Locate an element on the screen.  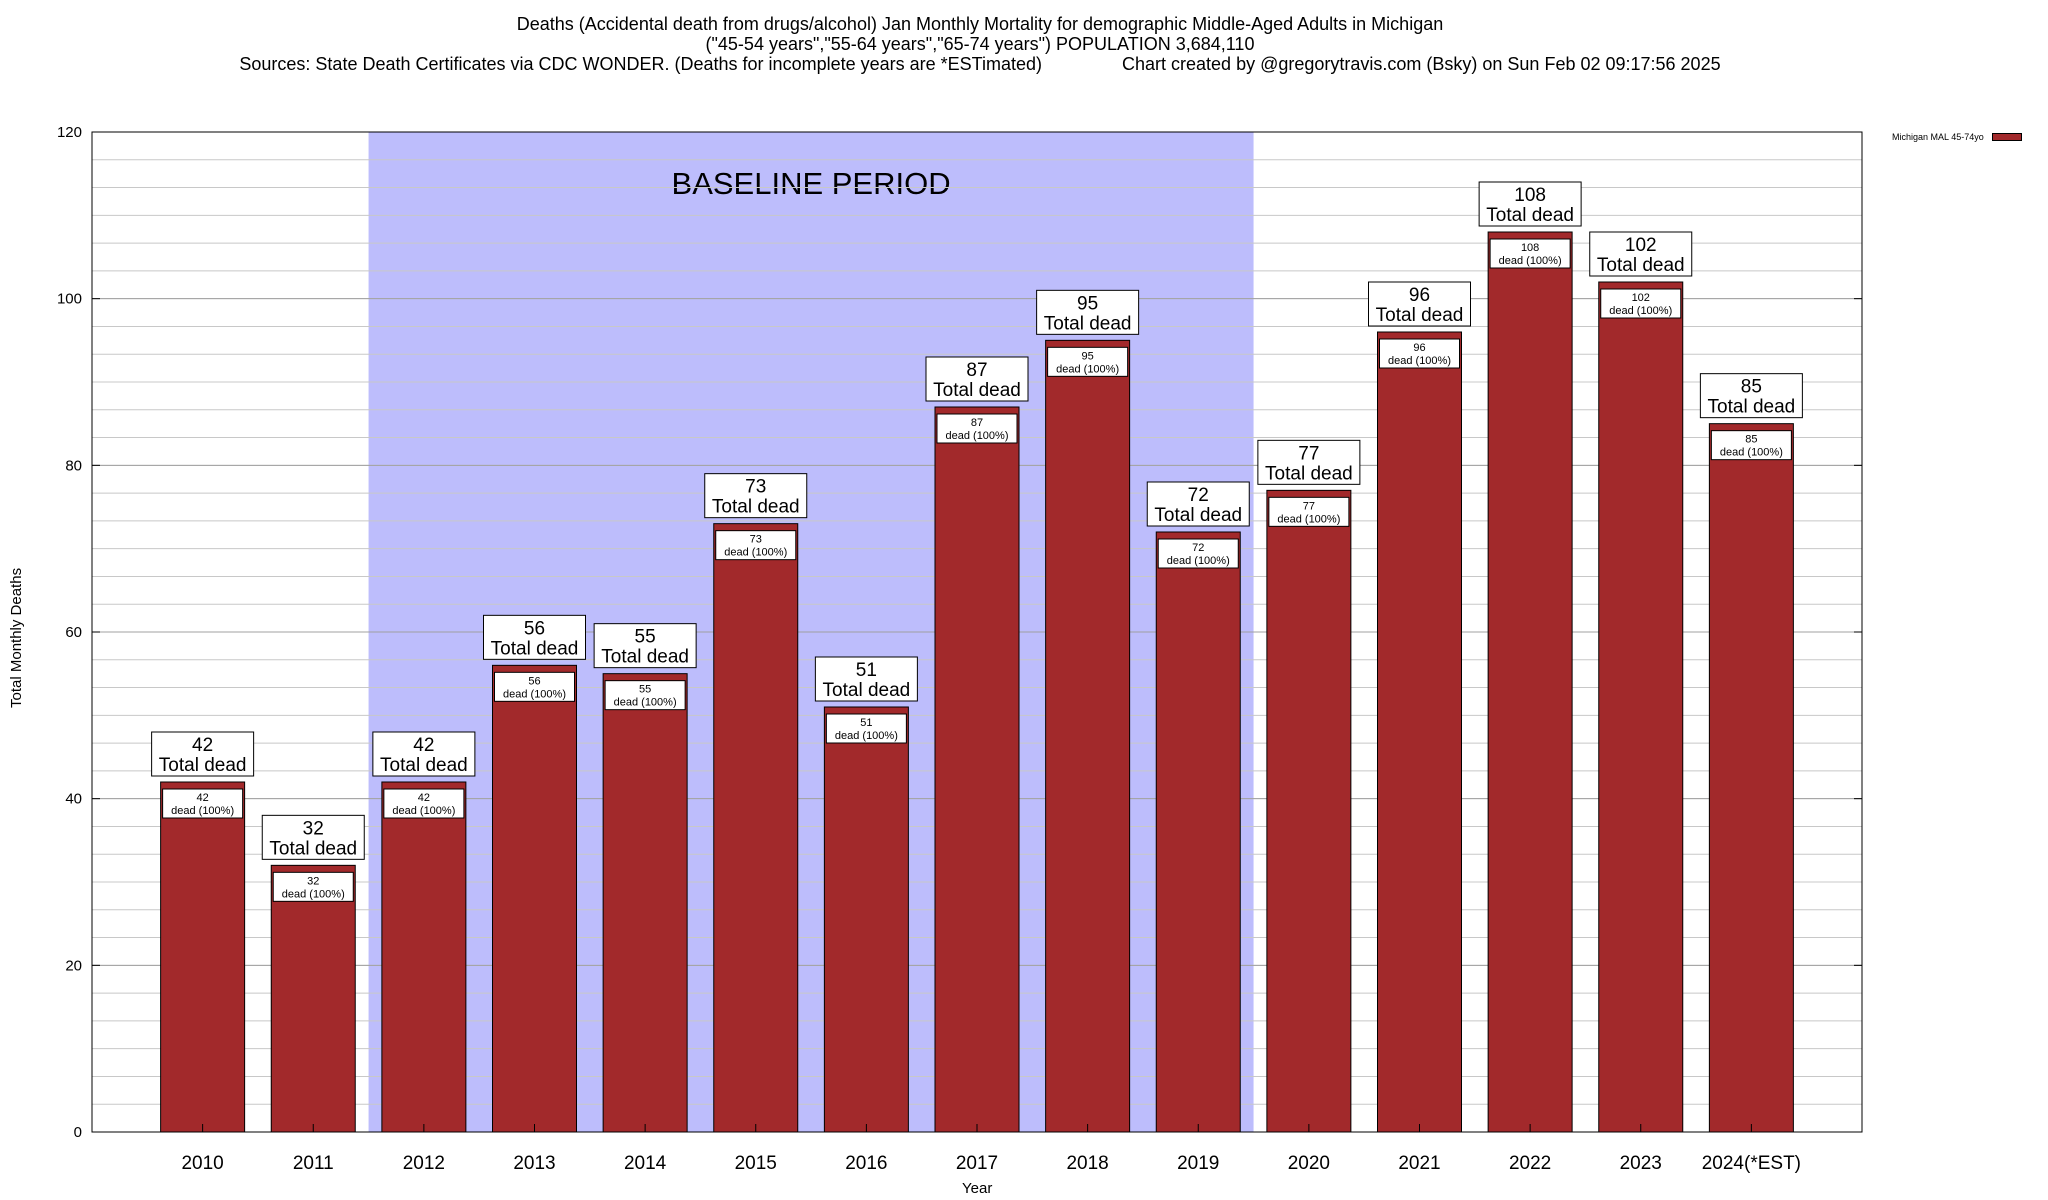
x-tick-label: 2011 is located at coordinates (313, 1163).